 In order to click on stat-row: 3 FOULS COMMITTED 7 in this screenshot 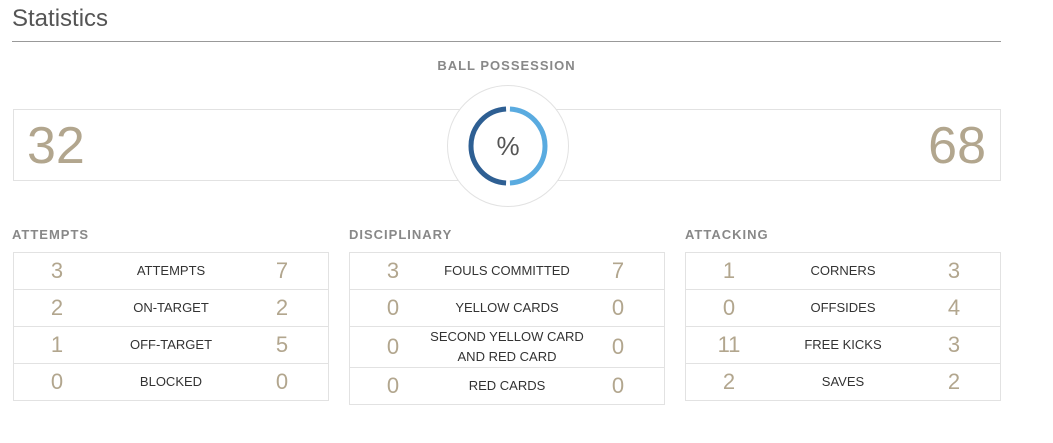, I will do `click(507, 271)`.